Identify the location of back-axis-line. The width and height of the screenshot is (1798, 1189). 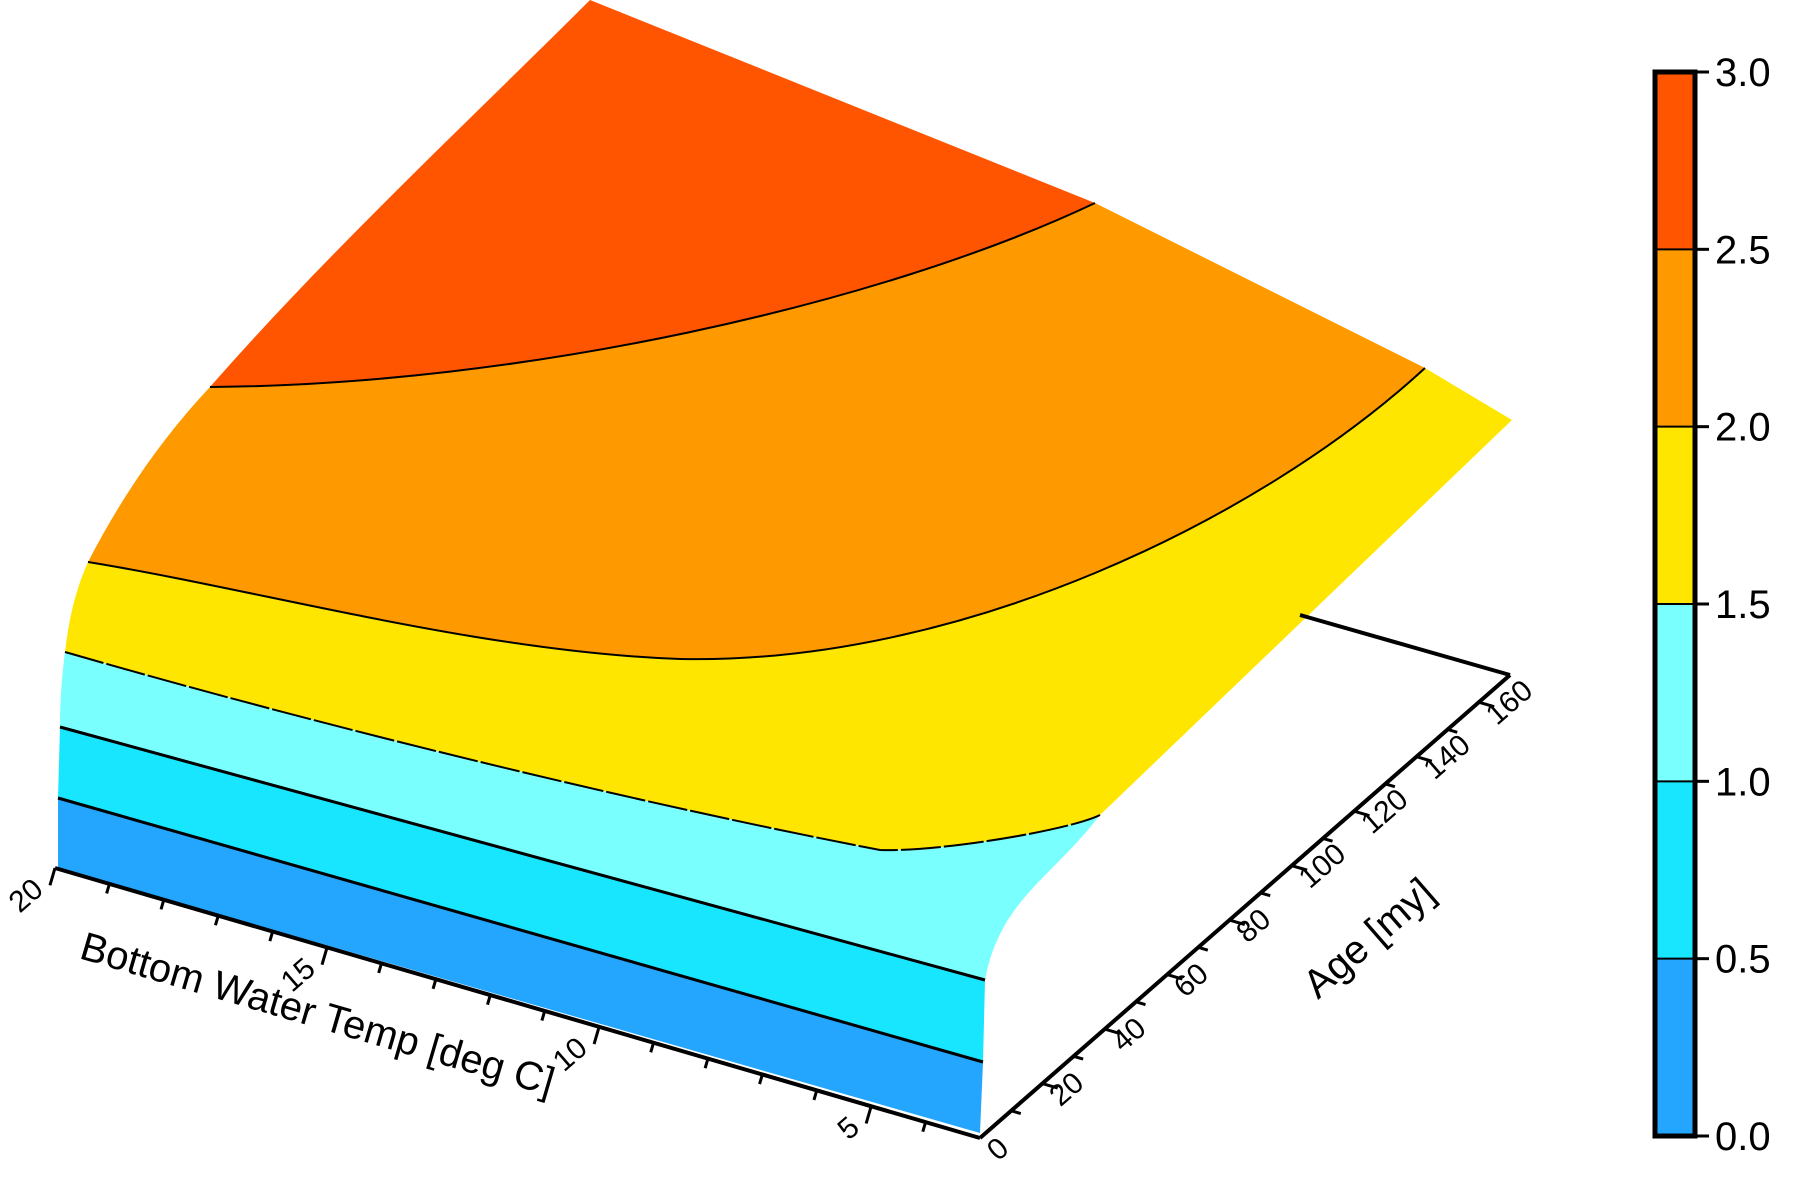
(1405, 645).